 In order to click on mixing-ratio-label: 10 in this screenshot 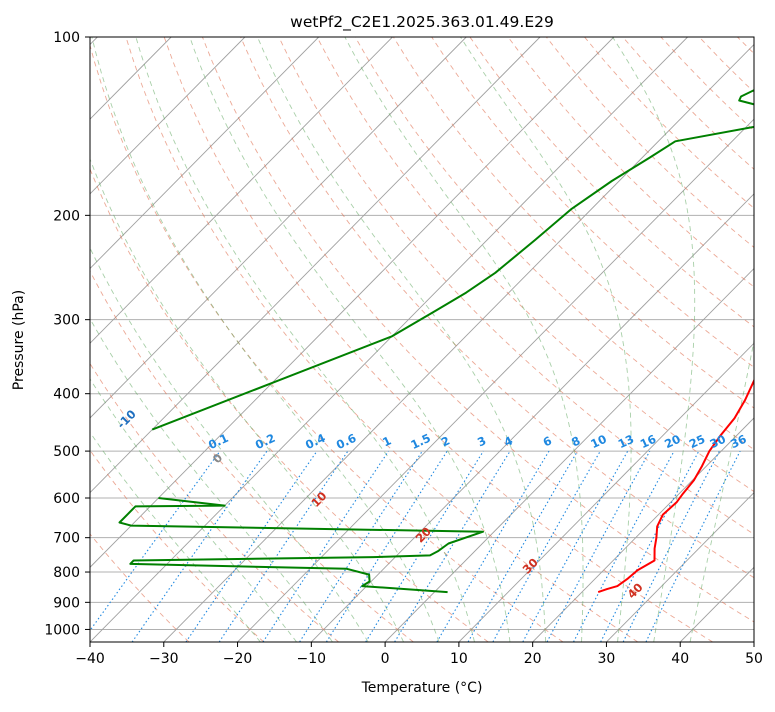, I will do `click(598, 441)`.